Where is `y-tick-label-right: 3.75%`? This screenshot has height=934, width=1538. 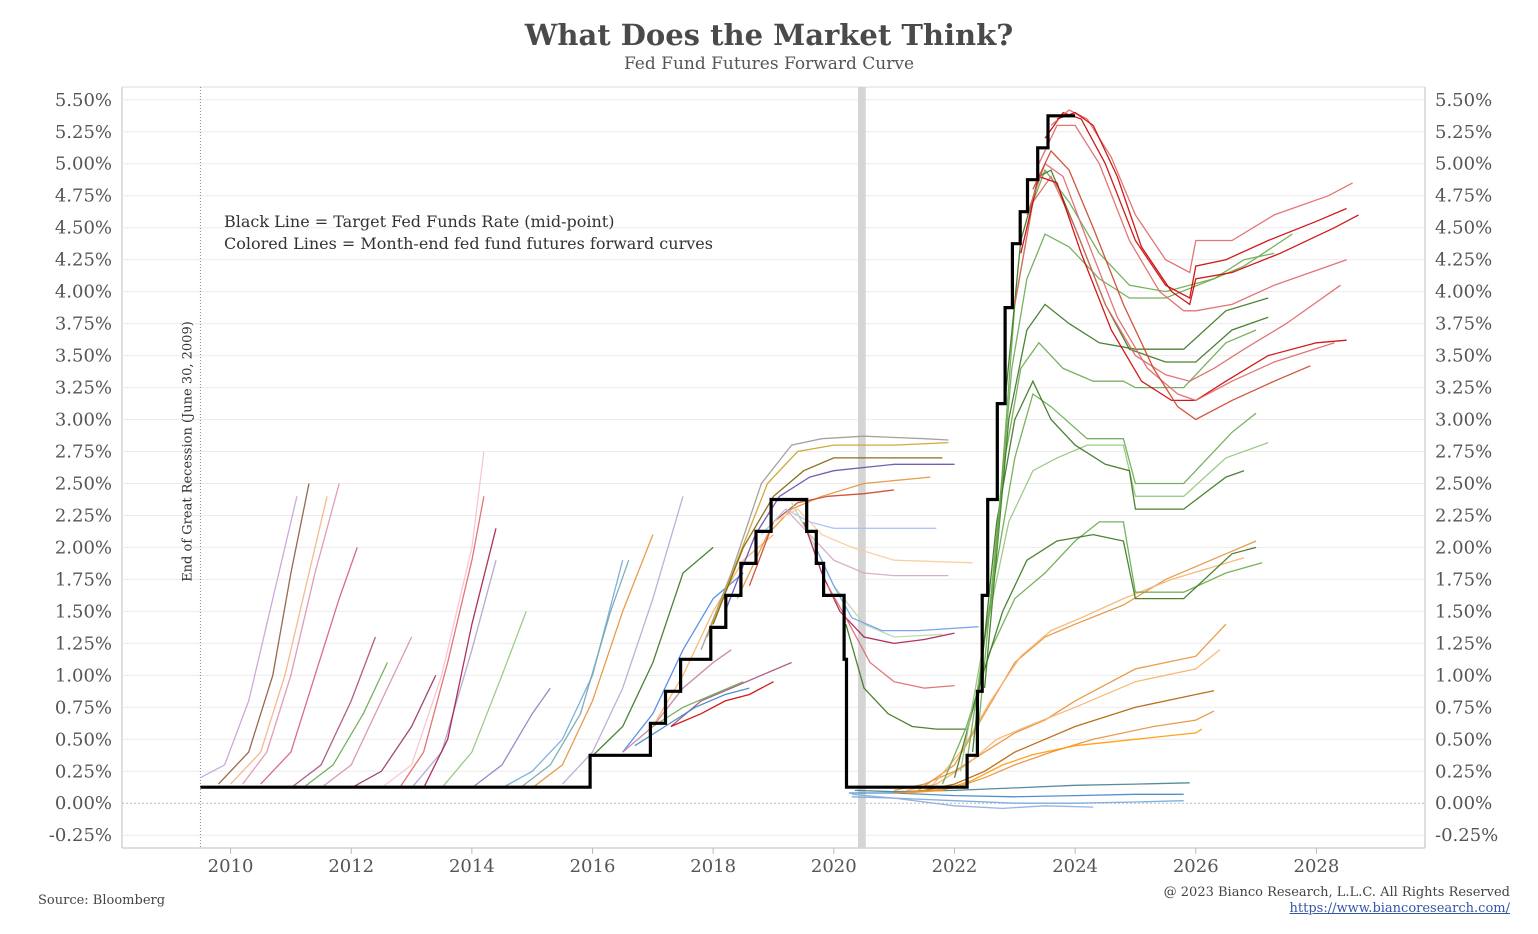
y-tick-label-right: 3.75% is located at coordinates (1463, 324).